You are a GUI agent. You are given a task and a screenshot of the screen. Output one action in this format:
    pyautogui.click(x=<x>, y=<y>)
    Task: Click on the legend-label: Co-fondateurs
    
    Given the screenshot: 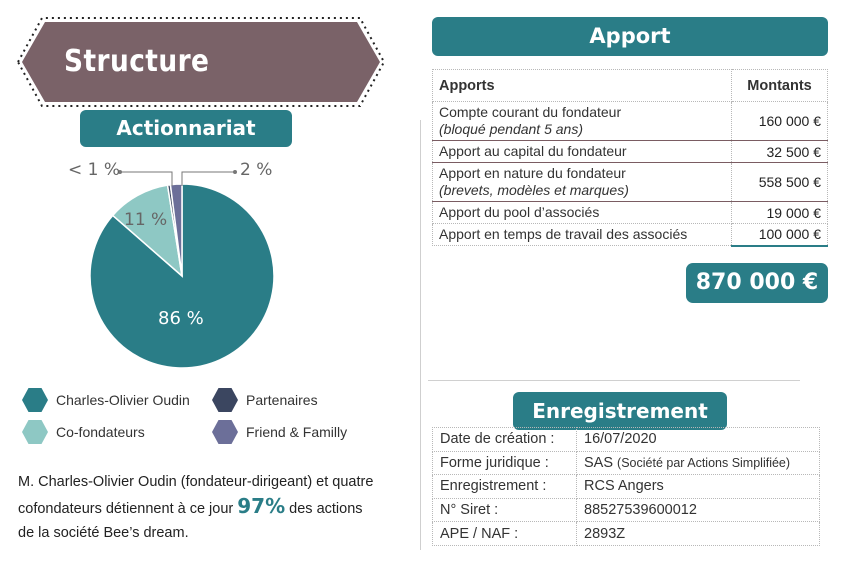 What is the action you would take?
    pyautogui.click(x=100, y=432)
    